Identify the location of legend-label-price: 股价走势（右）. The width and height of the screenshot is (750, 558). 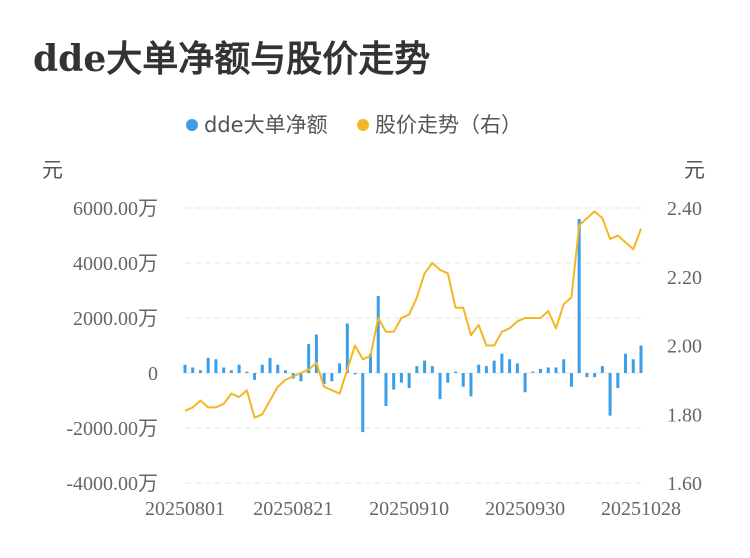
(448, 125).